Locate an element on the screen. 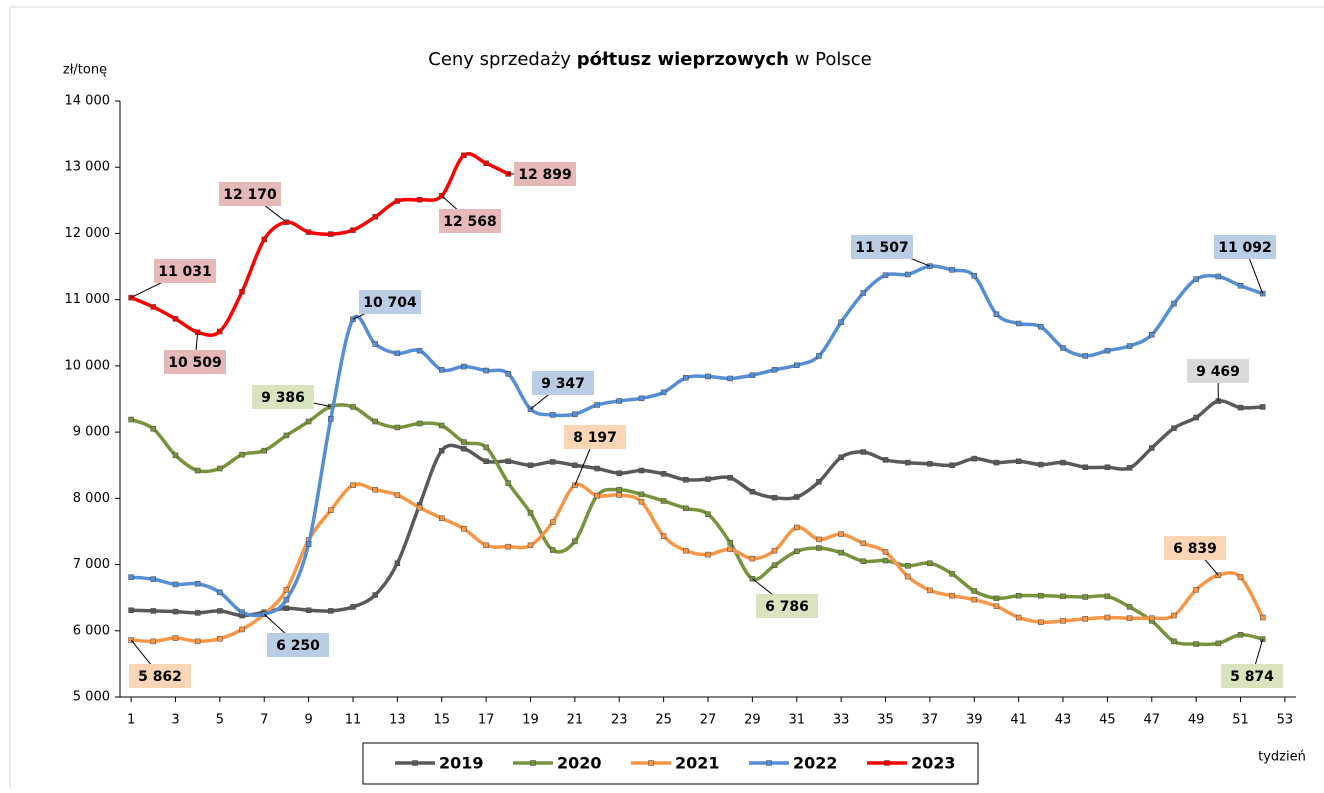 Image resolution: width=1324 pixels, height=793 pixels. x-tick-label: 51 is located at coordinates (1240, 720).